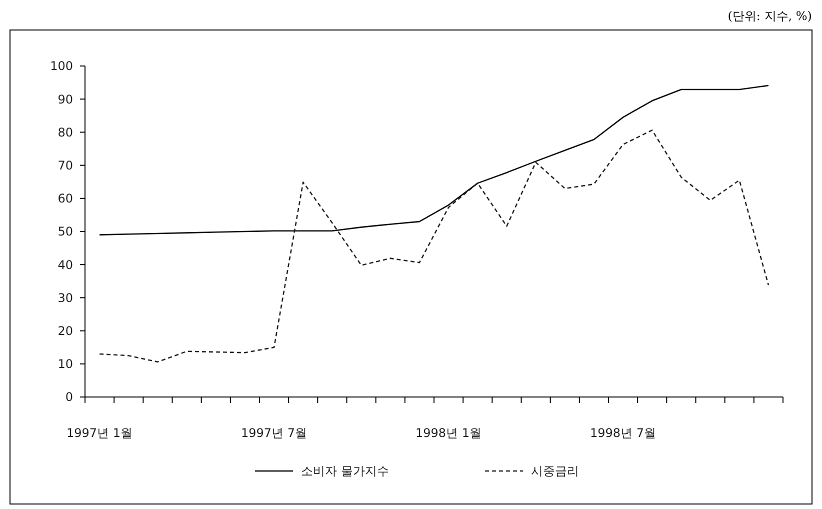 This screenshot has width=822, height=509. I want to click on y-tick-label: 80, so click(65, 132).